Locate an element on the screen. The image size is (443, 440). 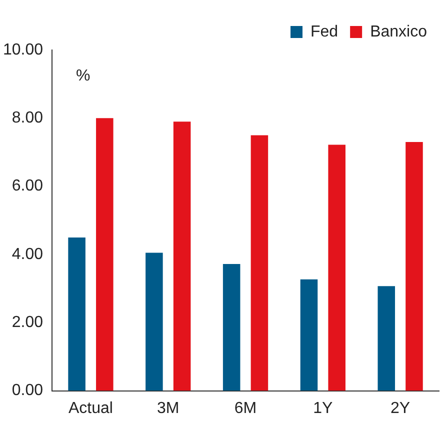
y-tick-label: 2.00 is located at coordinates (28, 323).